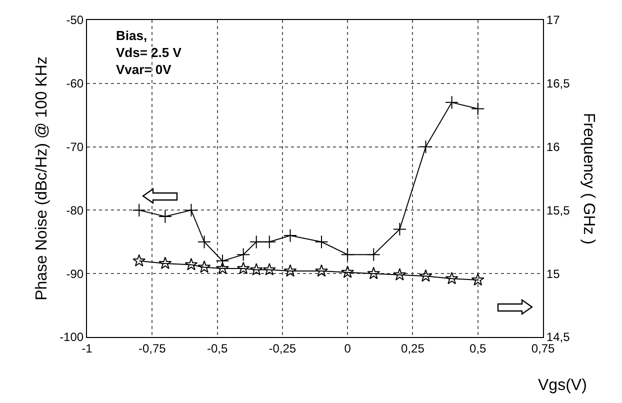 Image resolution: width=622 pixels, height=403 pixels. I want to click on y-axis-title: Phase Noise (dBc/Hz) @ 100 KHz, so click(41, 178).